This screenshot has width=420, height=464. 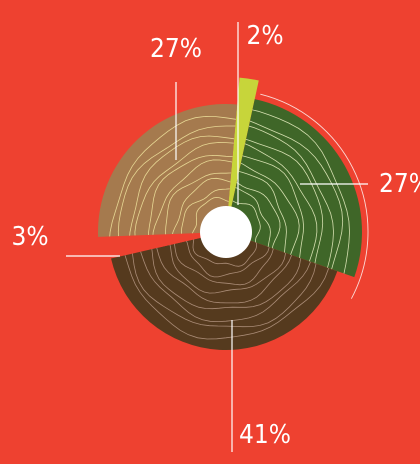 I want to click on slice-percent-label: 3%, so click(x=29, y=237).